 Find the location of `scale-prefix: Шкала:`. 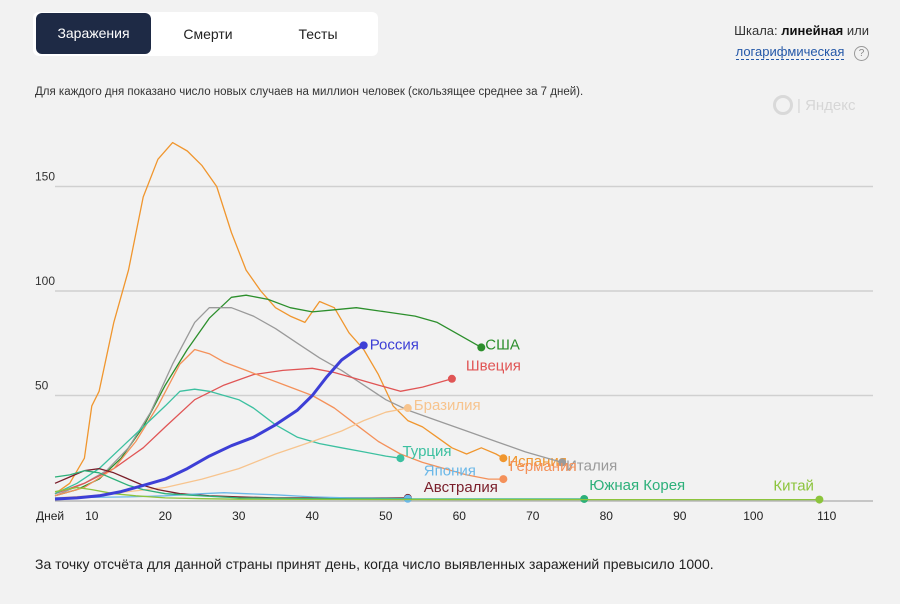

scale-prefix: Шкала: is located at coordinates (756, 30).